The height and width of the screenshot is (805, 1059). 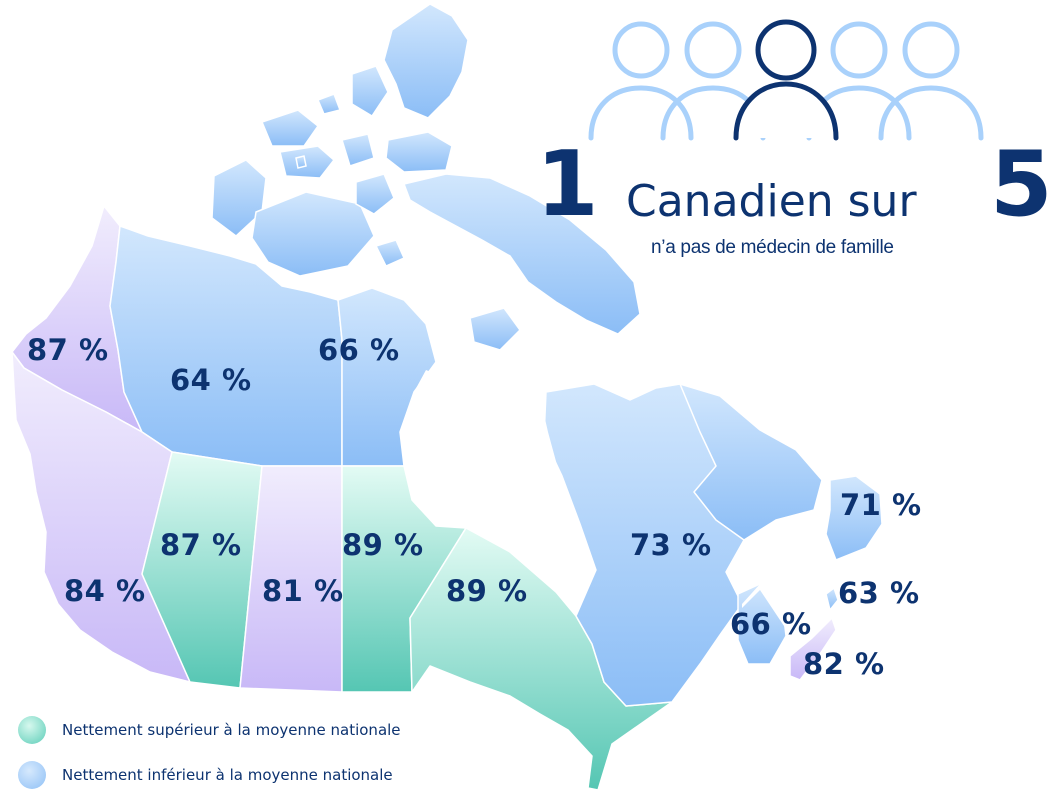 What do you see at coordinates (1021, 184) in the screenshot?
I see `headline-number-right: 5` at bounding box center [1021, 184].